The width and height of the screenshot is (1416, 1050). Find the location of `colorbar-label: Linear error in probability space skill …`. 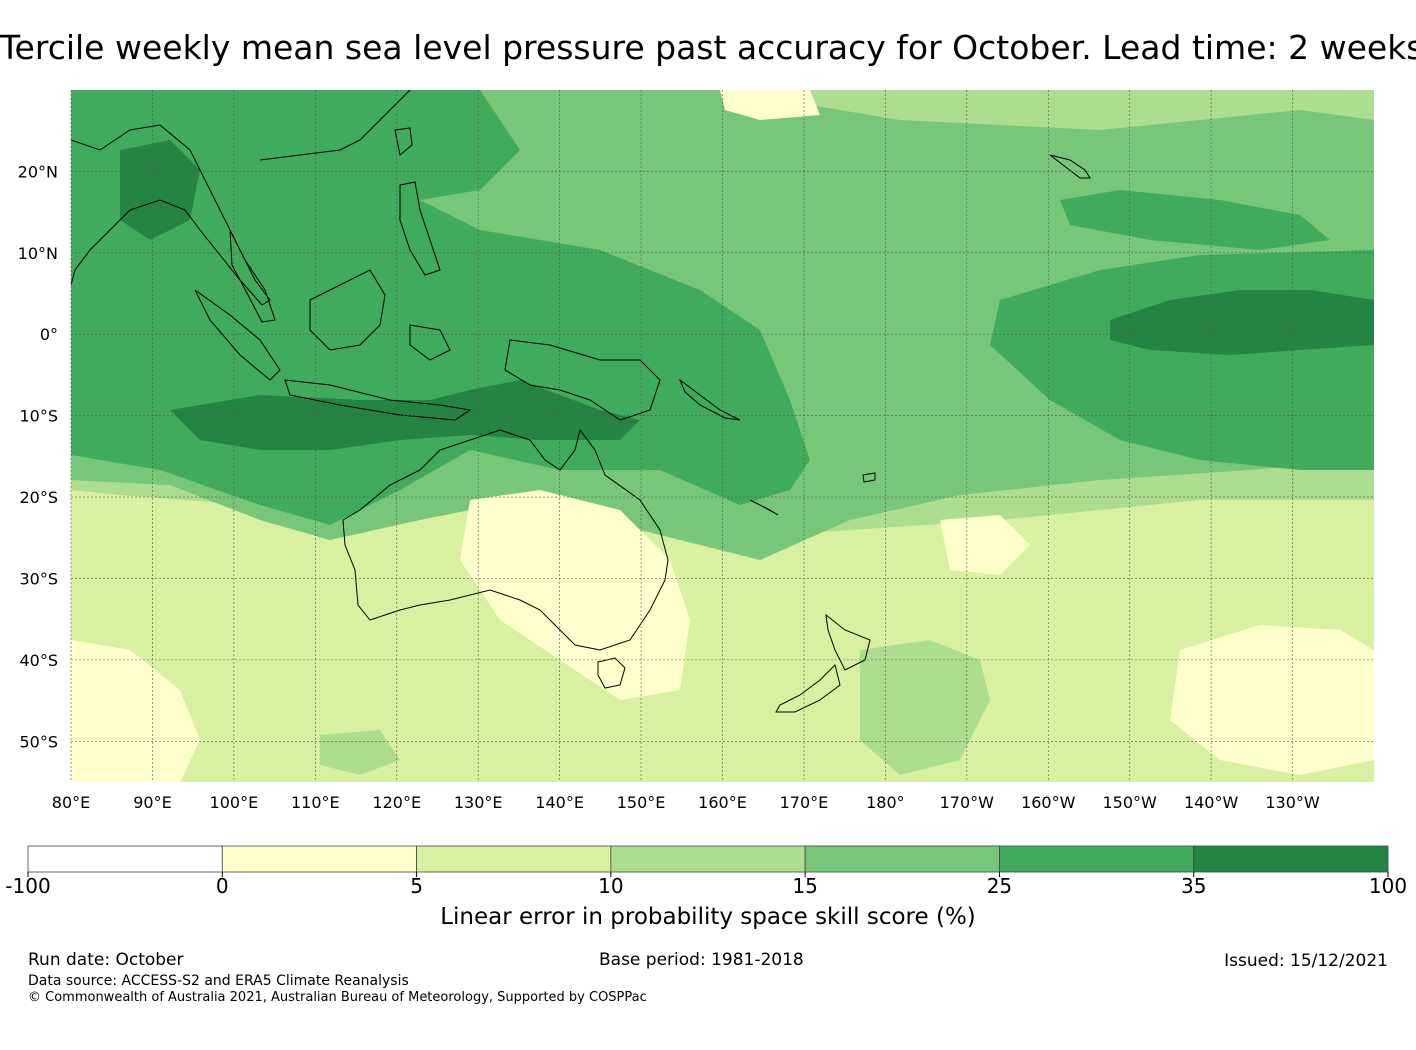

colorbar-label: Linear error in probability space skill … is located at coordinates (708, 917).